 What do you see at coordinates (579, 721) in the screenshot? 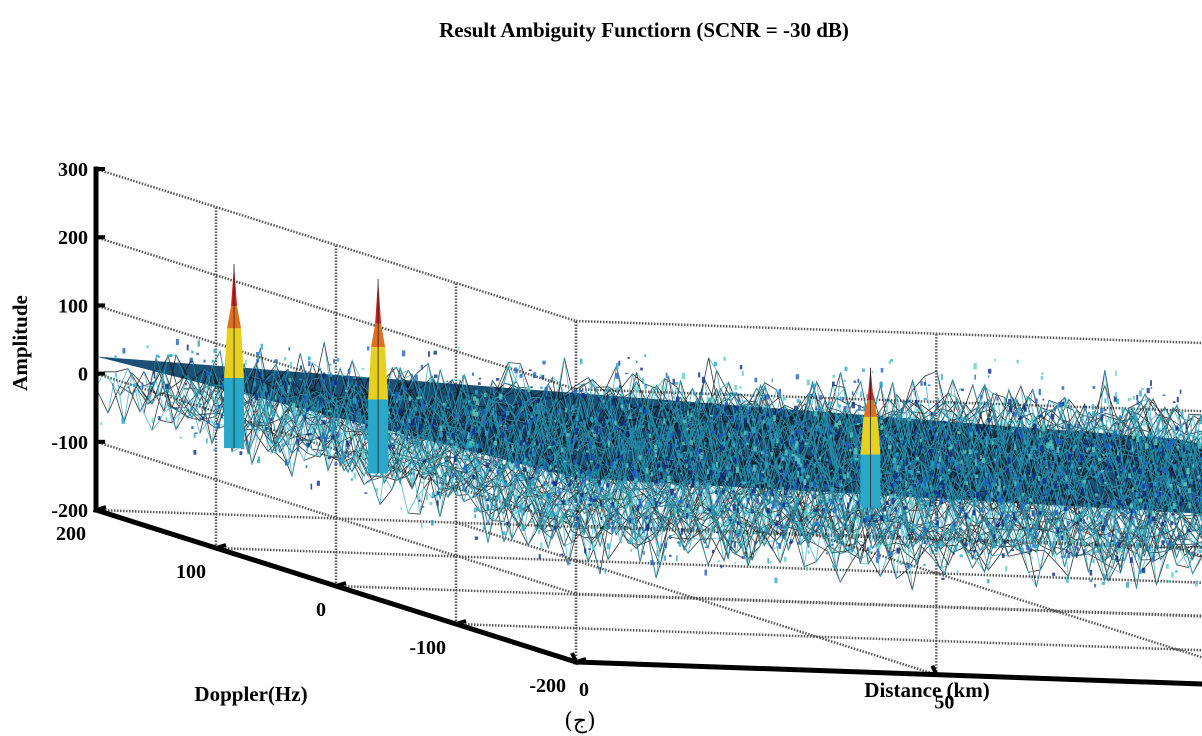
I see `figure-caption: (ج)` at bounding box center [579, 721].